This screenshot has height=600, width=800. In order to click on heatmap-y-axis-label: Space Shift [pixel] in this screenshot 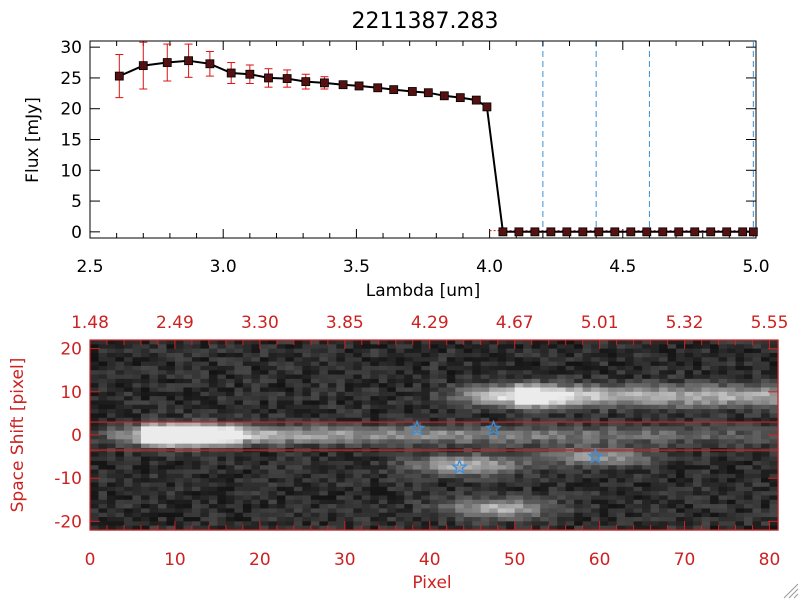, I will do `click(18, 435)`.